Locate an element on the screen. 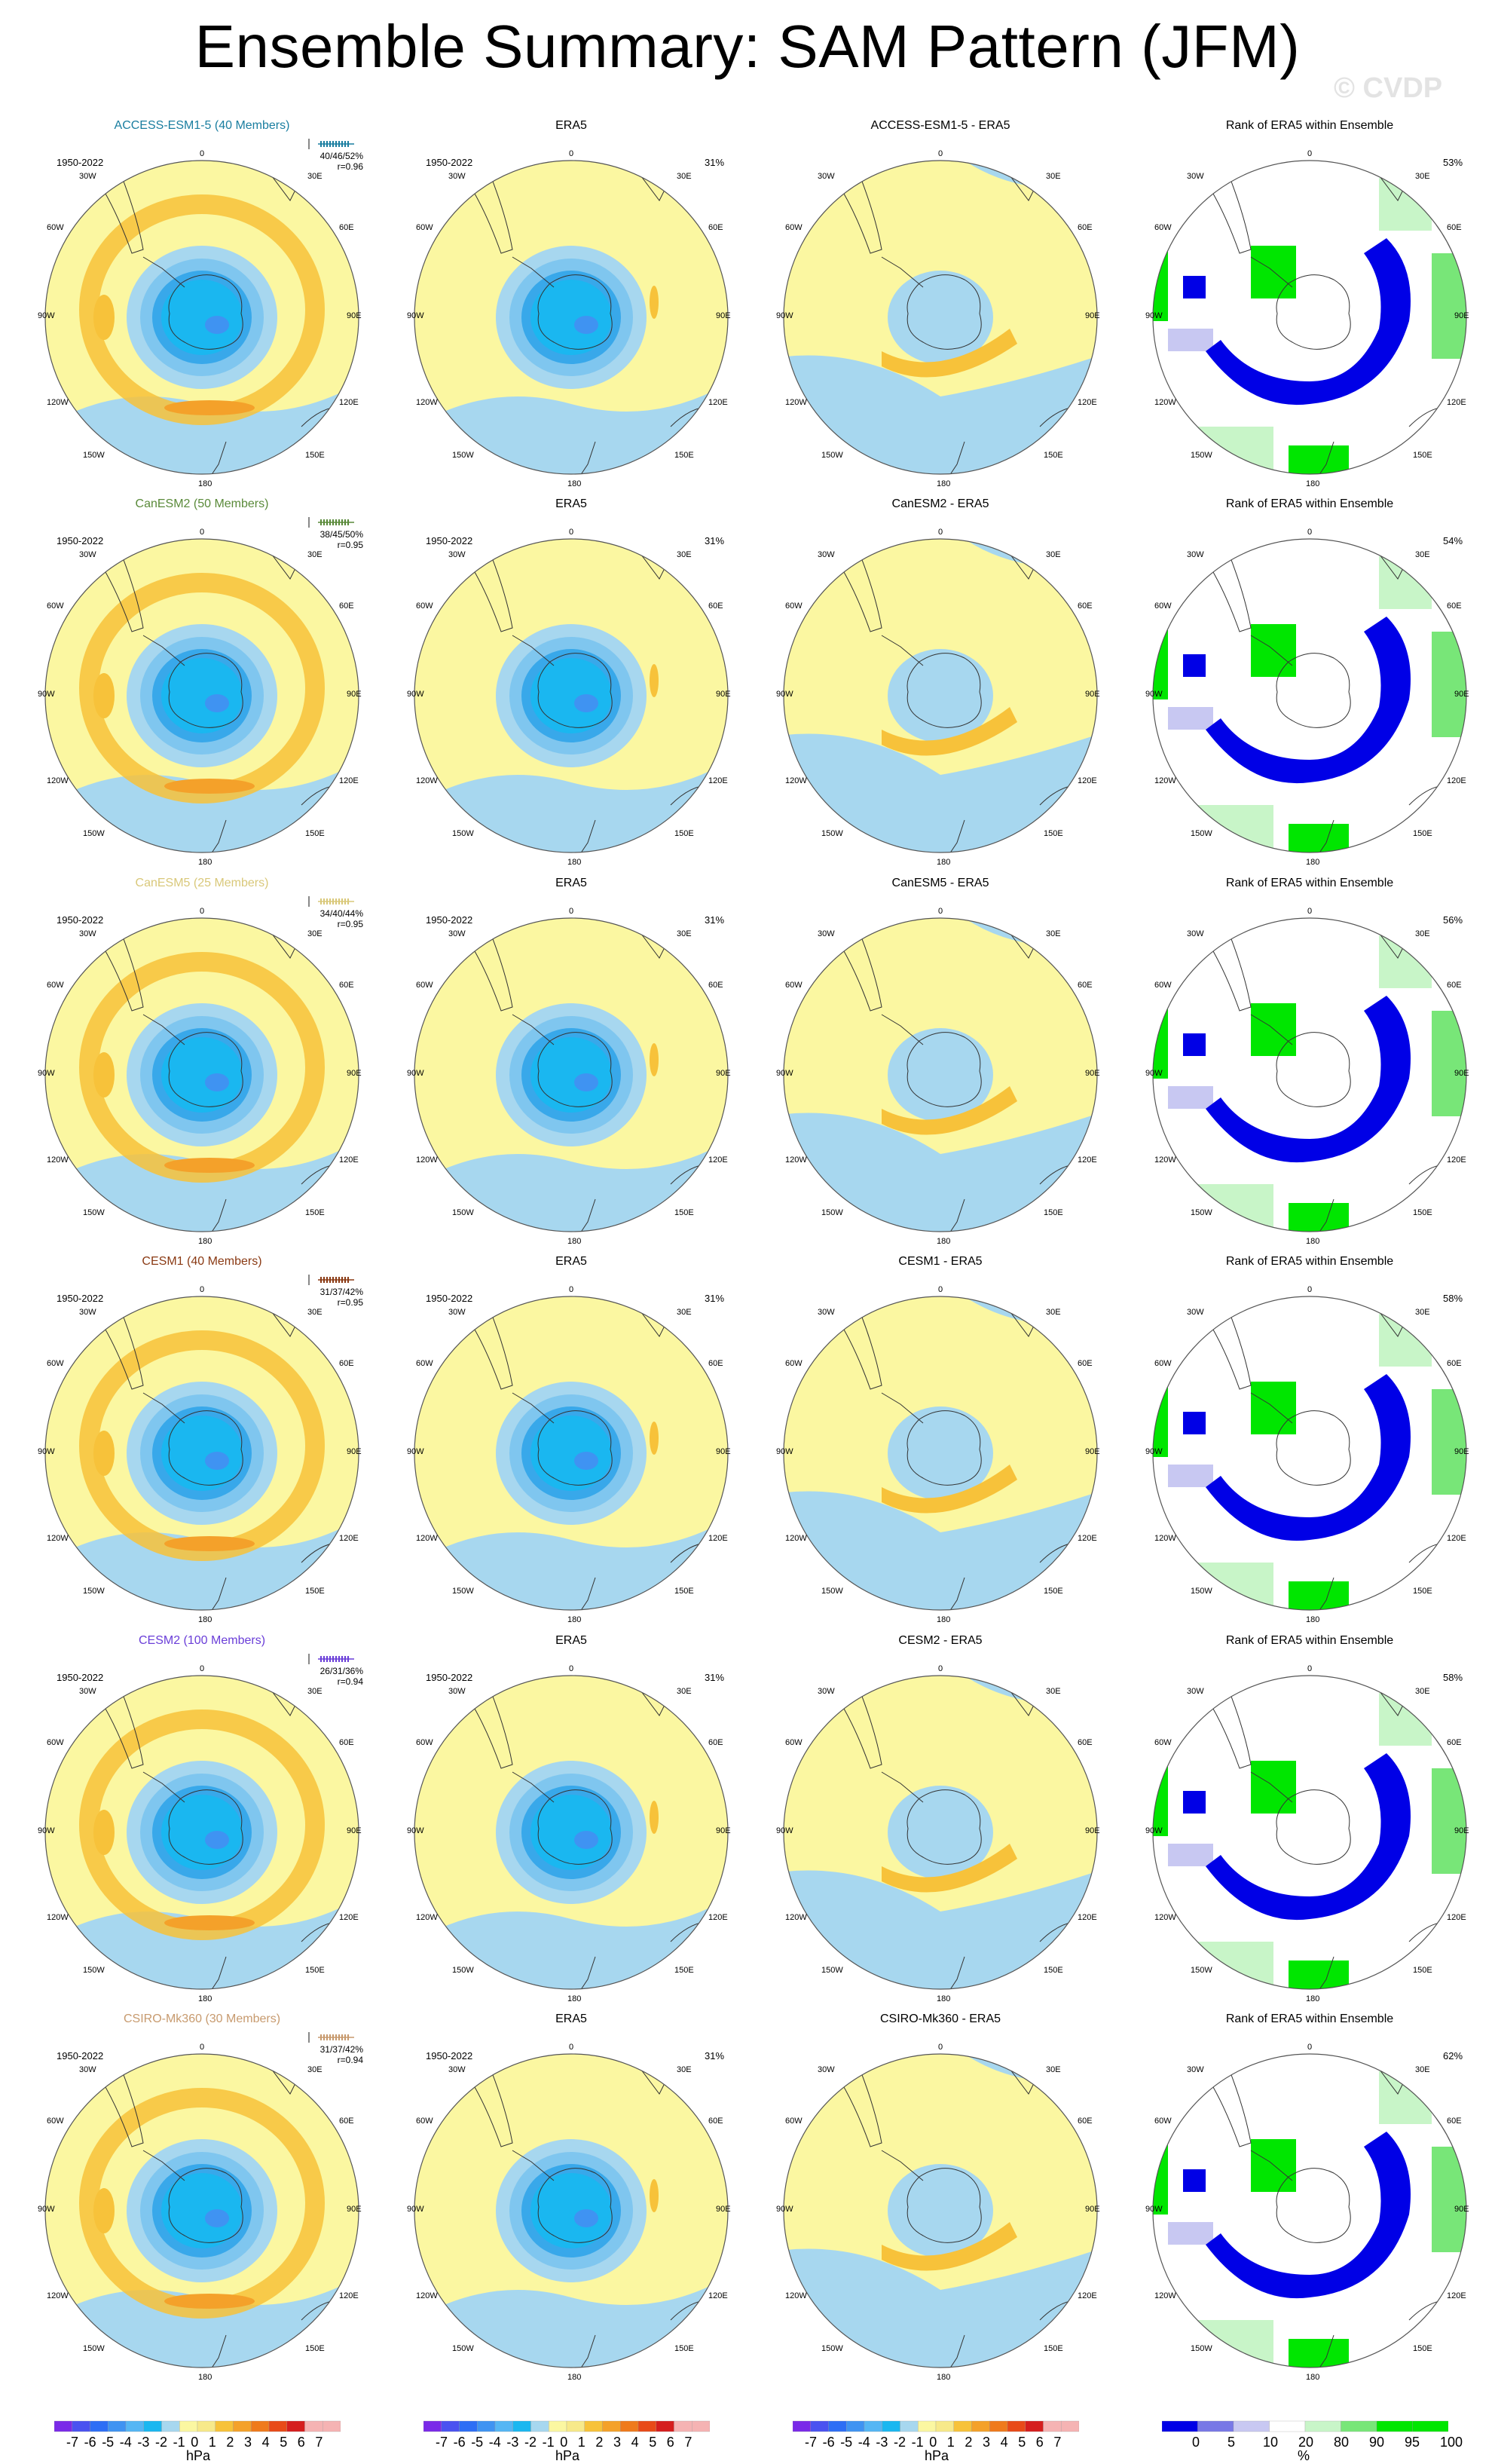 Image resolution: width=1495 pixels, height=2464 pixels. colorbar-2: -7 -6 -5 -4 -3 -2 -1 0 1 2 3 4 5 6 7 hPa is located at coordinates (567, 2441).